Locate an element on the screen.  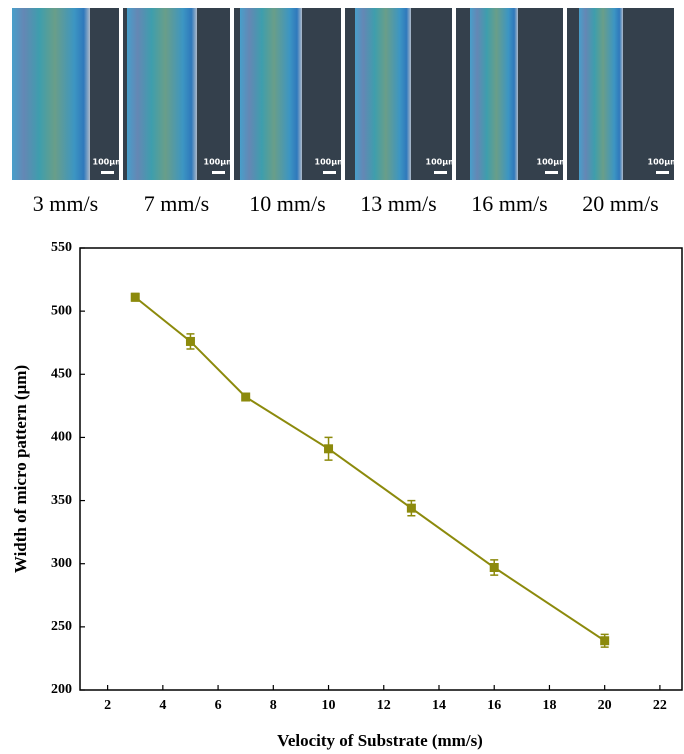
x-axis-label: Velocity of Substrate (mm/s) is located at coordinates (380, 740).